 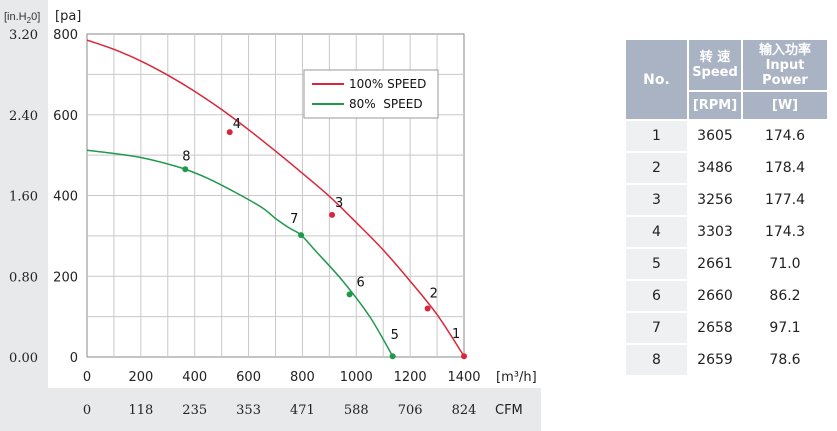 What do you see at coordinates (356, 377) in the screenshot?
I see `x-tick-label: 1000` at bounding box center [356, 377].